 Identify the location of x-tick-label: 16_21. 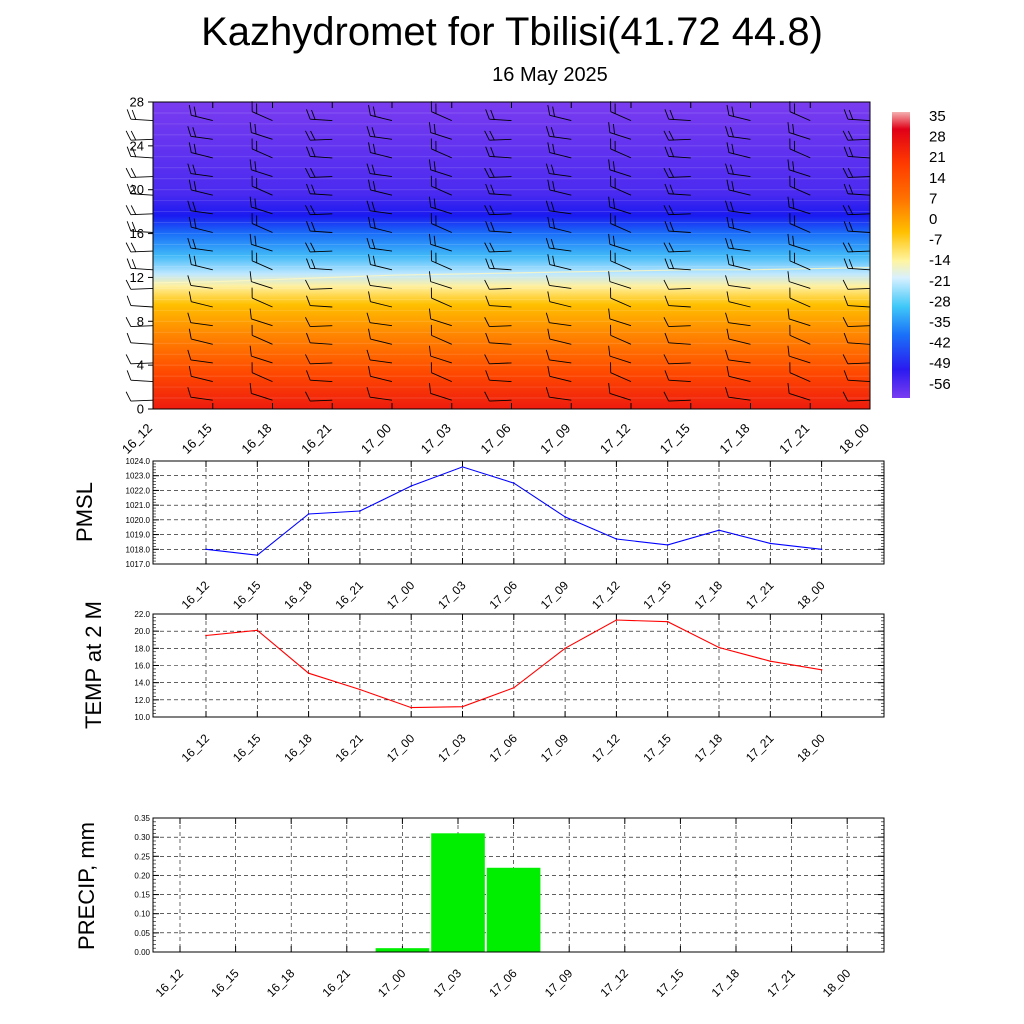
(336, 983).